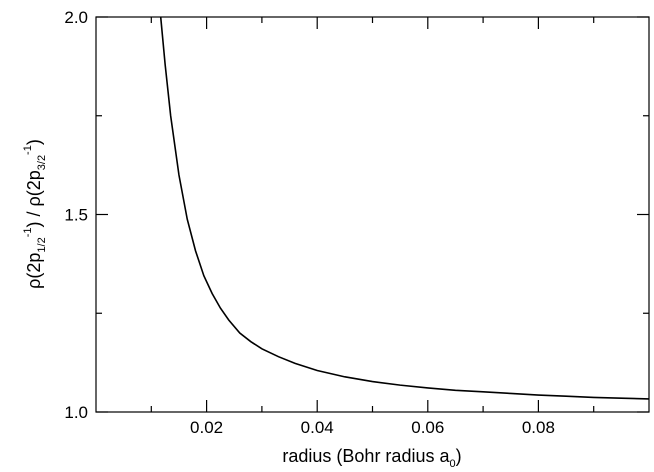  Describe the element at coordinates (538, 427) in the screenshot. I see `x-tick-label: 0.08` at that location.